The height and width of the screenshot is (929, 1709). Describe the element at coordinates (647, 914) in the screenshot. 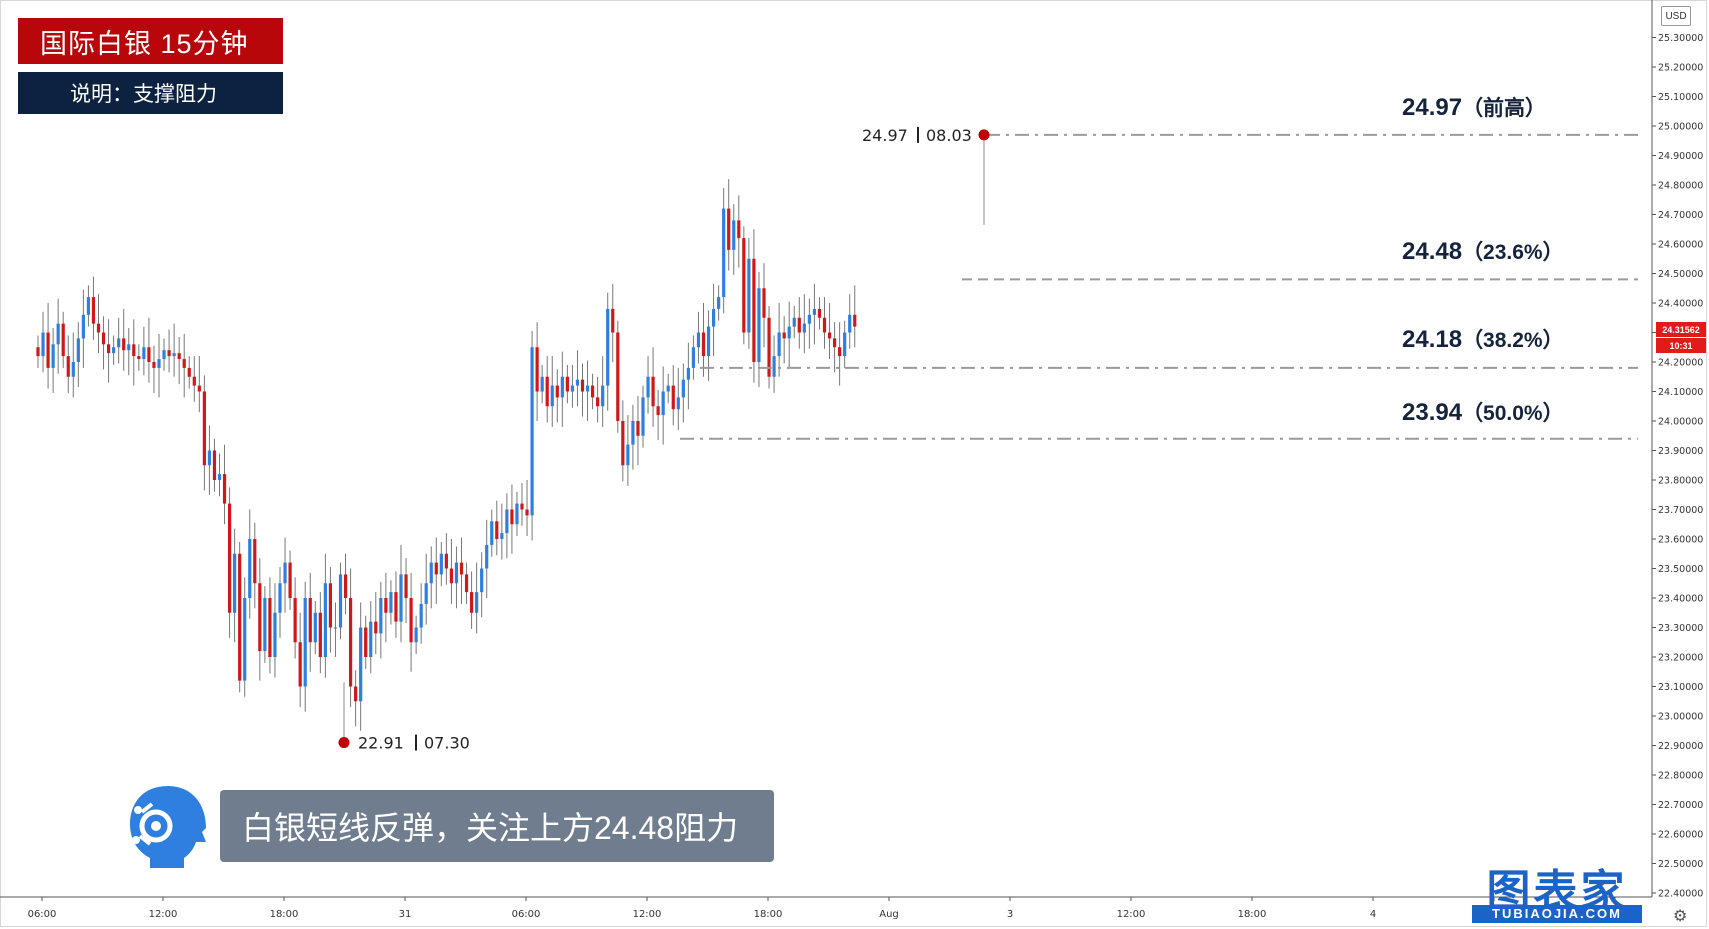

I see `x-tick-label: 12:00` at that location.